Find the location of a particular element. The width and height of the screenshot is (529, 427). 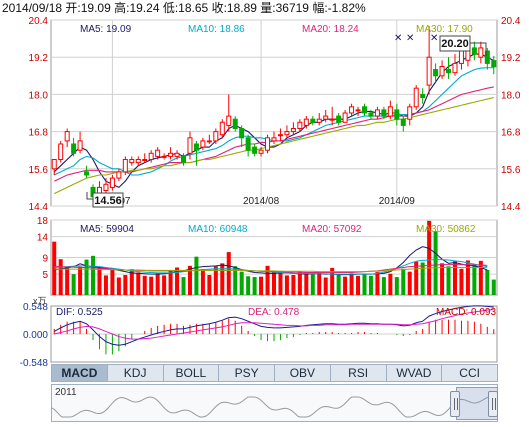

volume-bars is located at coordinates (274, 257).